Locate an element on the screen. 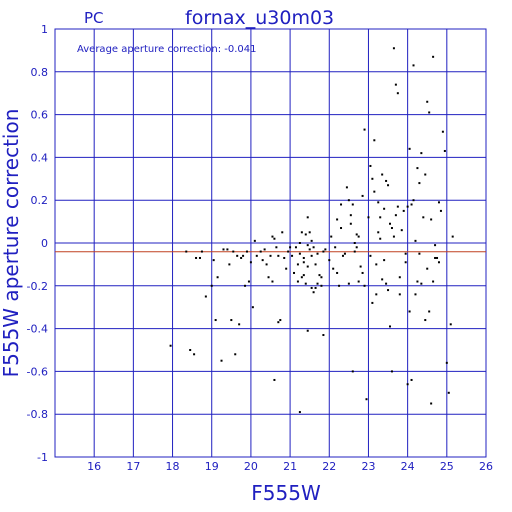 The image size is (512, 512). y-axis-title: F555W aperture correction is located at coordinates (11, 243).